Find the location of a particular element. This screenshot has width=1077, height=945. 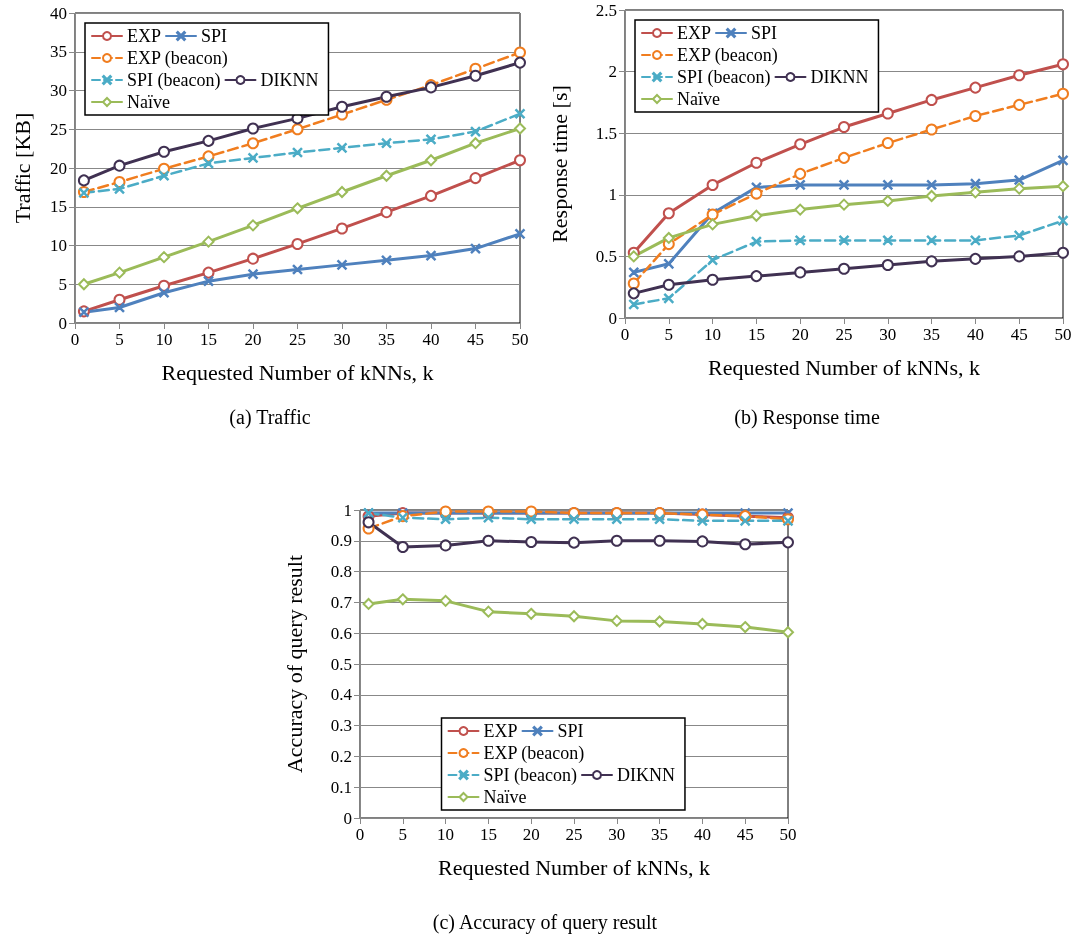

y-axis-title: Accuracy of query result is located at coordinates (294, 664).